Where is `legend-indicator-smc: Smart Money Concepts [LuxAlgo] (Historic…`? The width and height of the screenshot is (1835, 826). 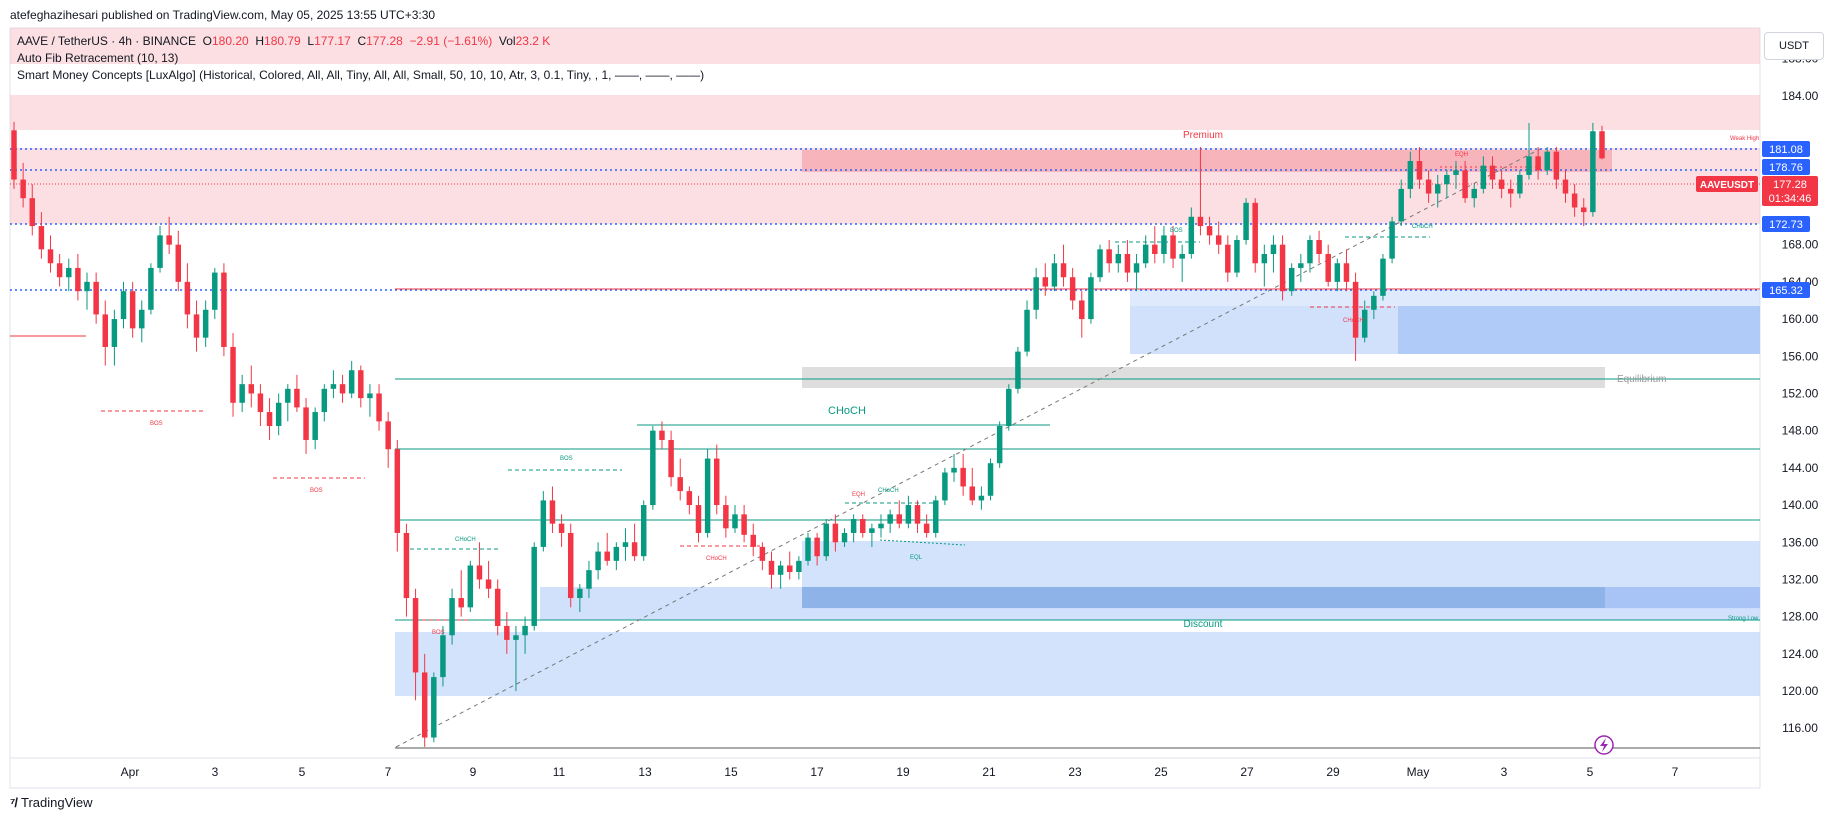
legend-indicator-smc: Smart Money Concepts [LuxAlgo] (Historic… is located at coordinates (361, 75).